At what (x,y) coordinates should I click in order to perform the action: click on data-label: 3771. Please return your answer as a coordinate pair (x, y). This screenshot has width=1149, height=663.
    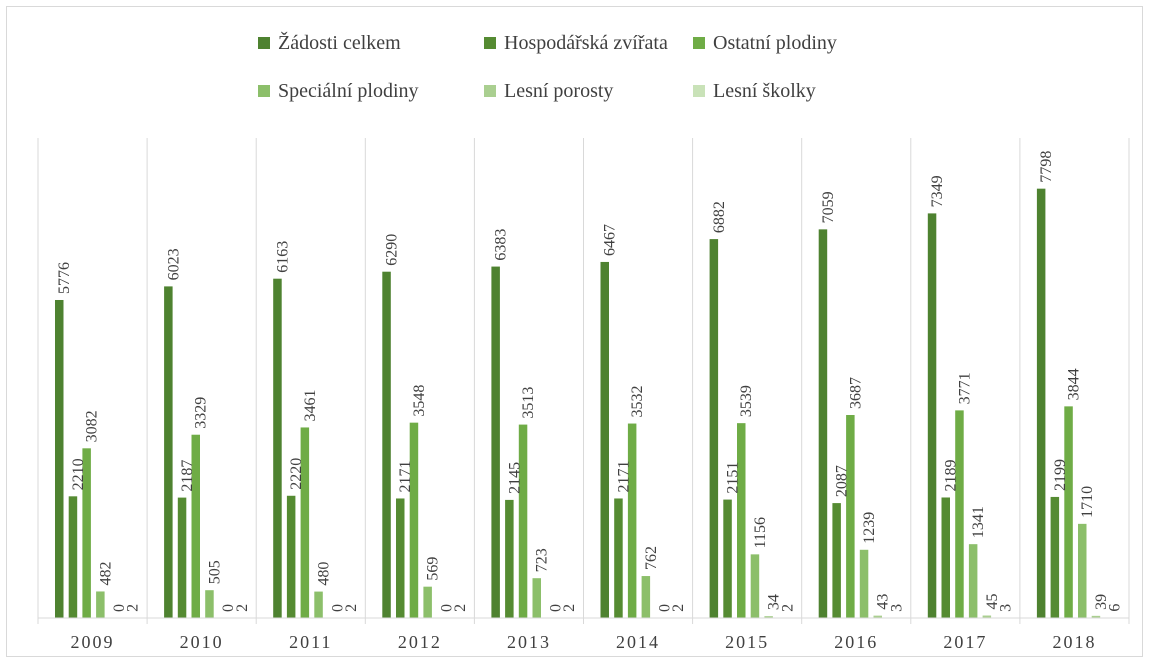
    Looking at the image, I should click on (964, 388).